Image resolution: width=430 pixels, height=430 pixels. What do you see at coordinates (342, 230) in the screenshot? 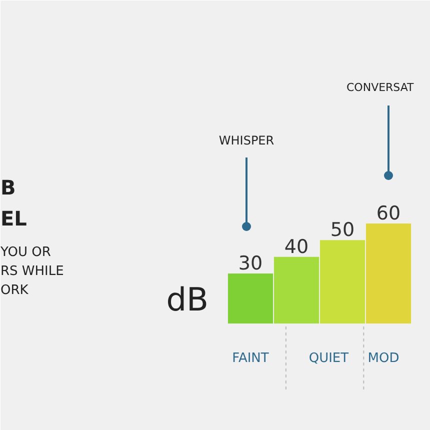
I see `data-label: 50` at bounding box center [342, 230].